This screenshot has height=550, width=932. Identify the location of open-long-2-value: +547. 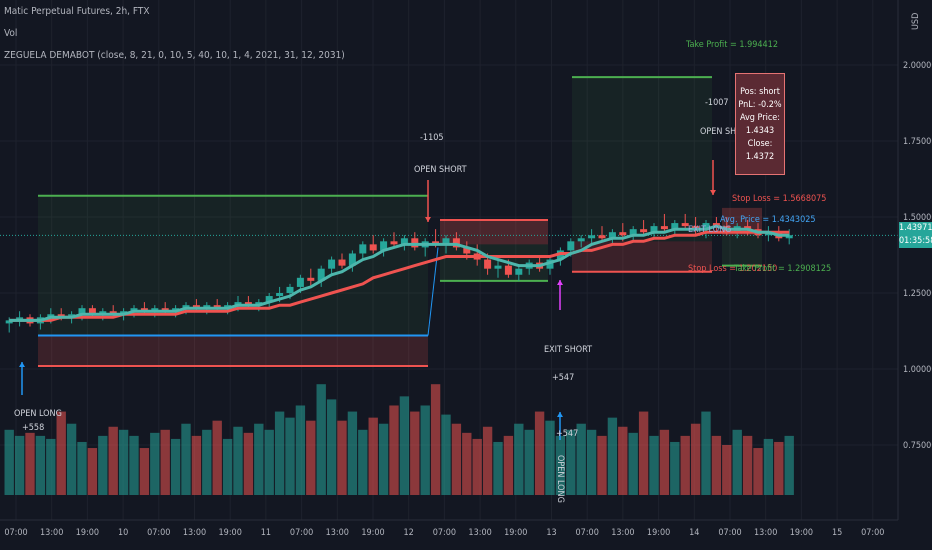
(567, 434).